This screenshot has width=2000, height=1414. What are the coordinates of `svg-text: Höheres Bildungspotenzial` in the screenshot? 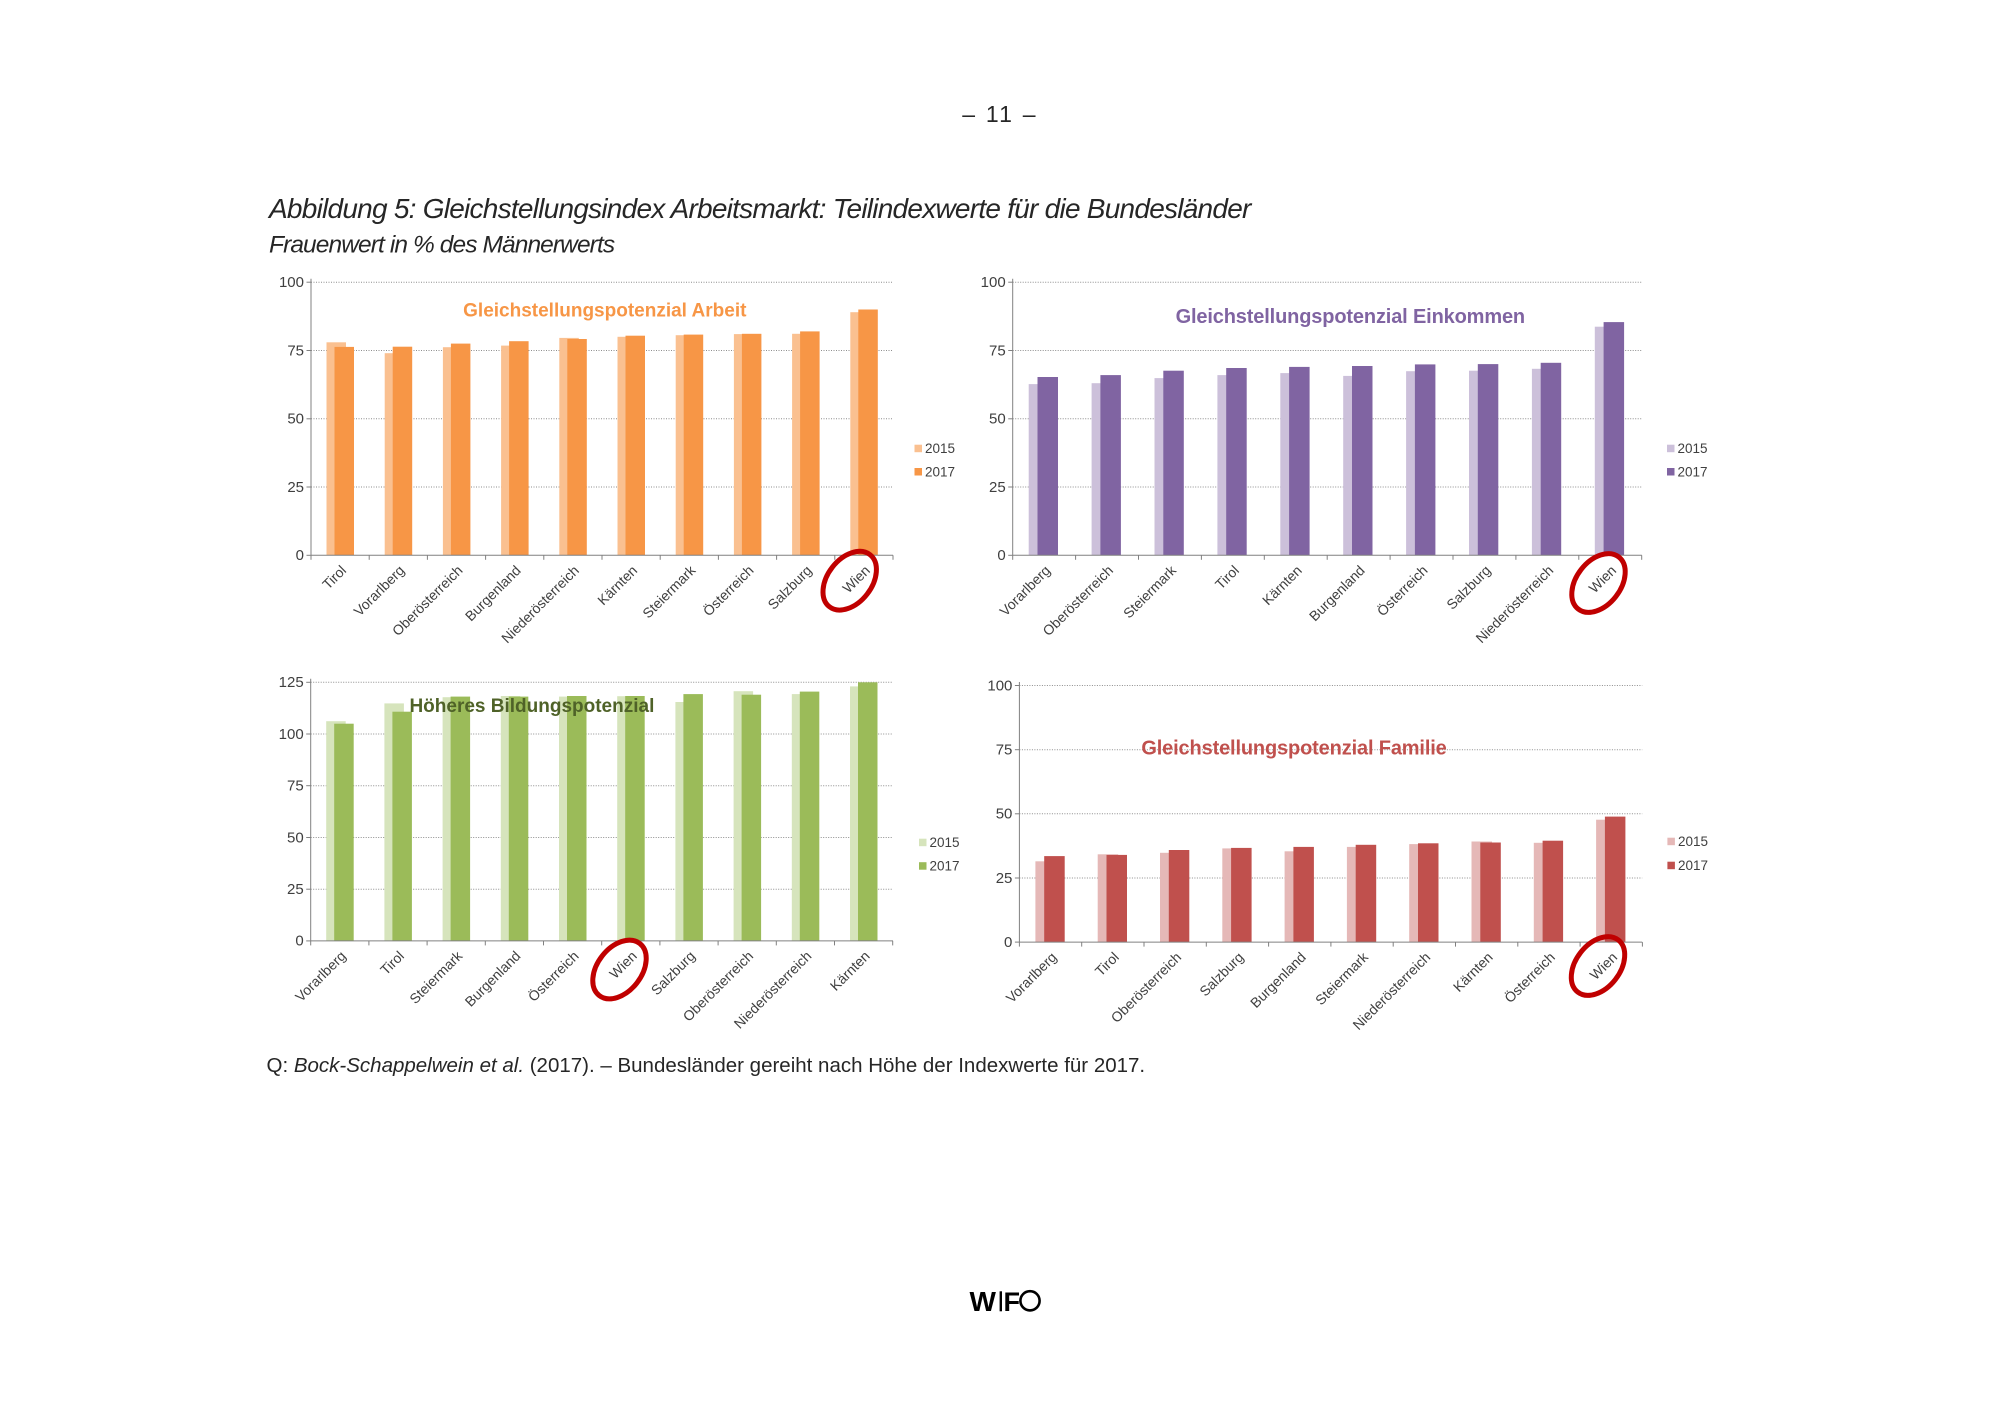 It's located at (531, 706).